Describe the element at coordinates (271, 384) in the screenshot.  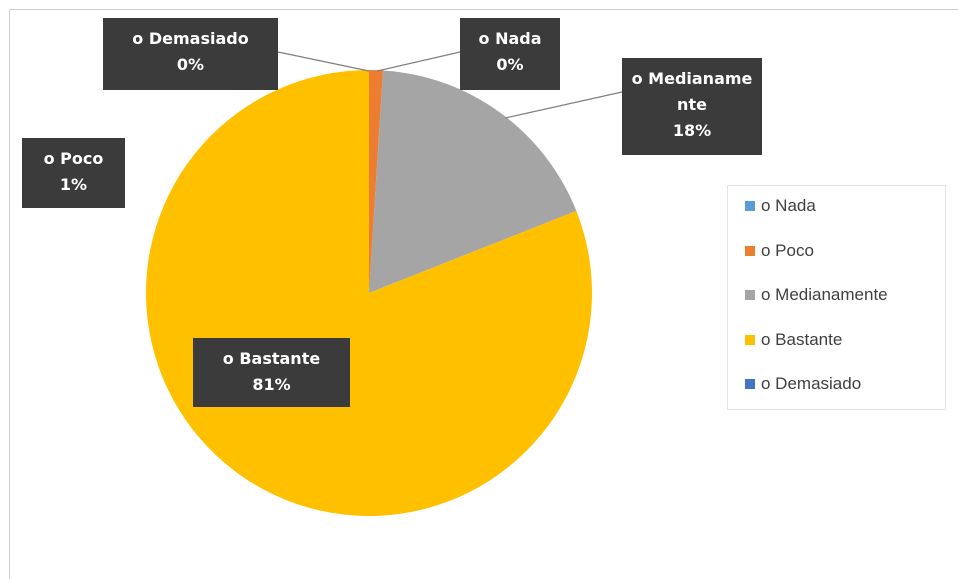
I see `data-label-value: 81%` at that location.